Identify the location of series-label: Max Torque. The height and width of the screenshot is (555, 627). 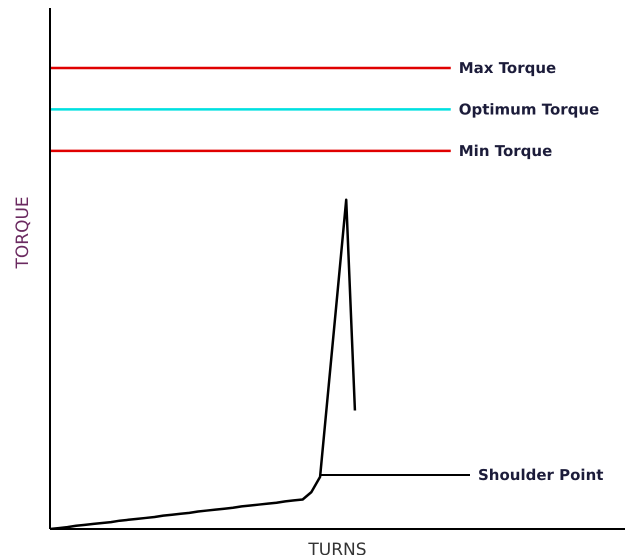
(507, 67).